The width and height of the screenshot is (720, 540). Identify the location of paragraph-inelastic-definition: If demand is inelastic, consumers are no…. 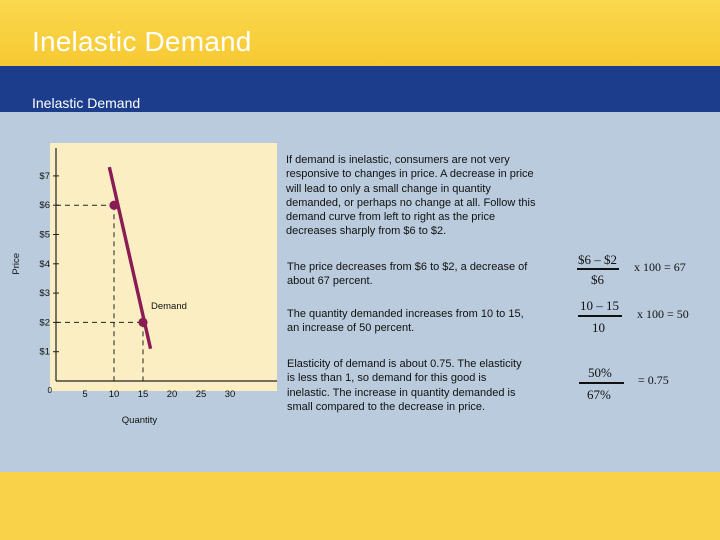
(411, 196).